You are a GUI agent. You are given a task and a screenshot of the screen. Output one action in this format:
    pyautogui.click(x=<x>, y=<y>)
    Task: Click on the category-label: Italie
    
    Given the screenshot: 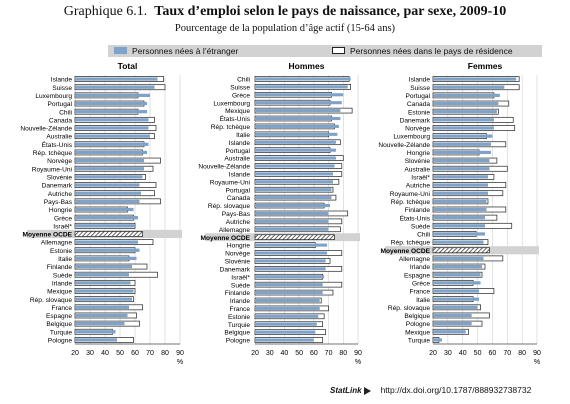 What is the action you would take?
    pyautogui.click(x=65, y=259)
    